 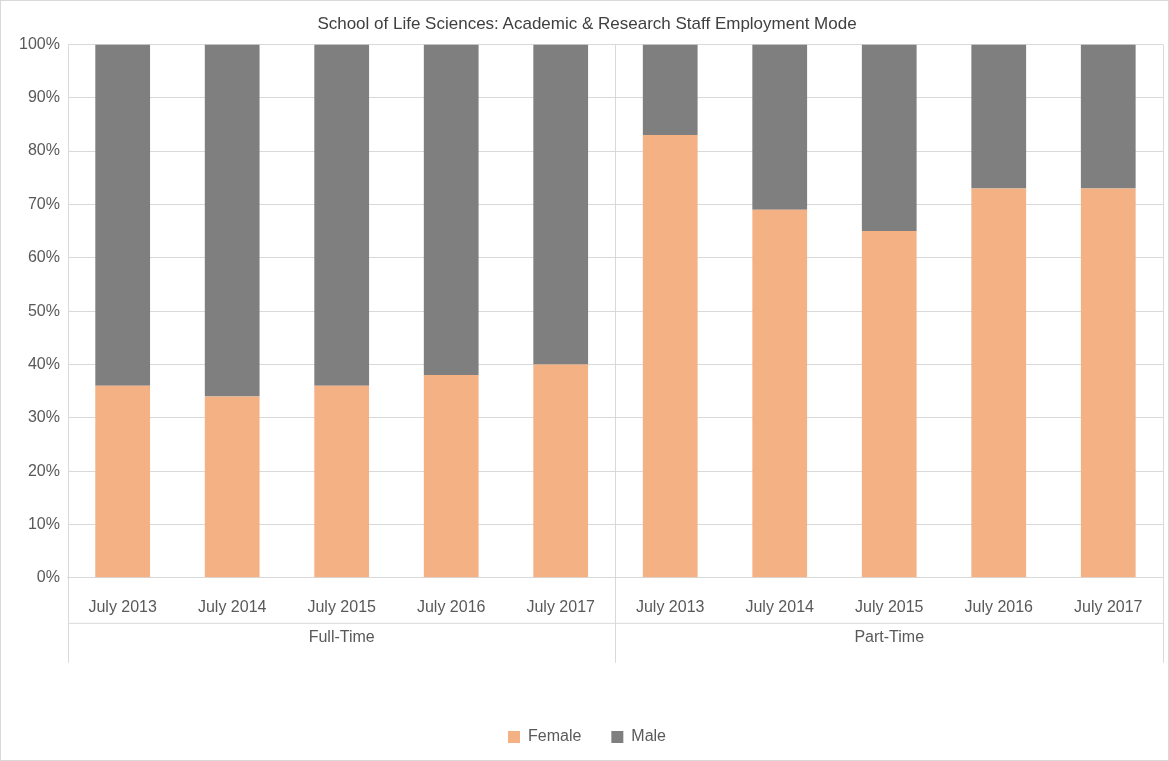 What do you see at coordinates (43, 470) in the screenshot?
I see `y-tick-label: 20%` at bounding box center [43, 470].